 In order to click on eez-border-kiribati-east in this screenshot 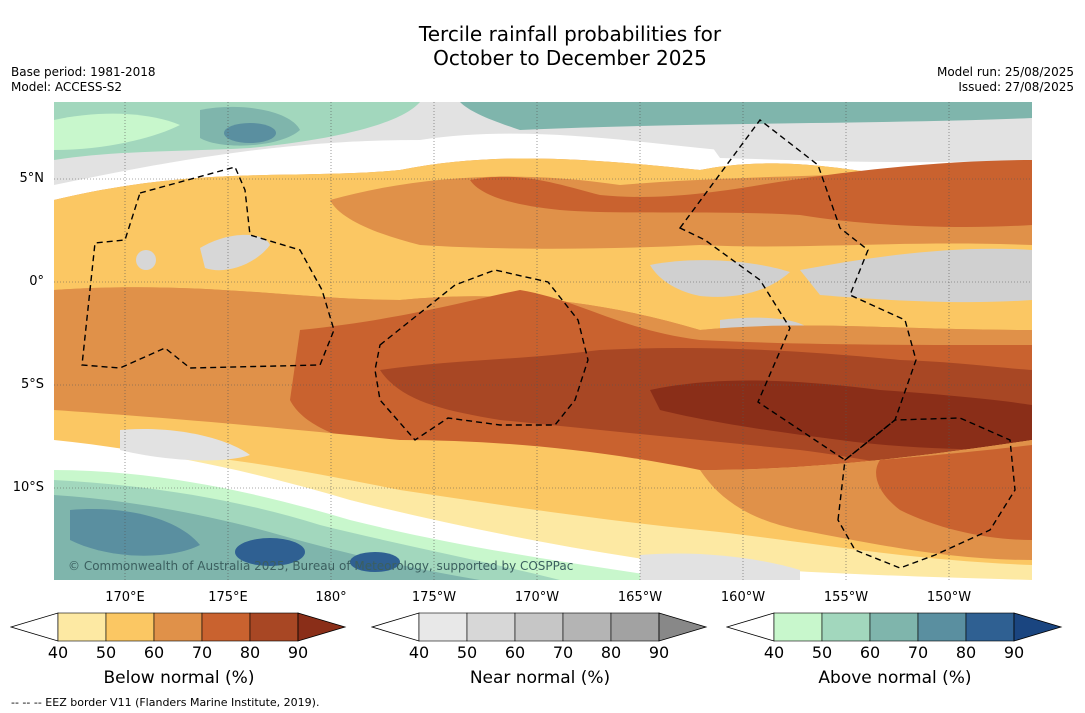, I will do `click(797, 290)`.